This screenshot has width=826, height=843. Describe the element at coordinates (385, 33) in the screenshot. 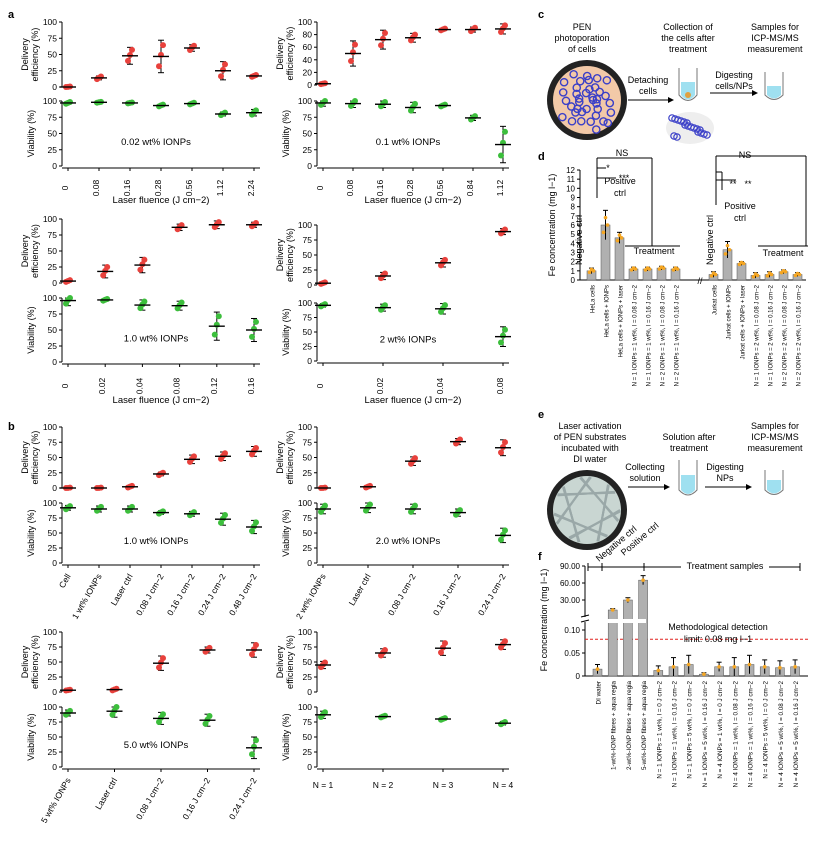

I see `a2-delivery-point` at that location.